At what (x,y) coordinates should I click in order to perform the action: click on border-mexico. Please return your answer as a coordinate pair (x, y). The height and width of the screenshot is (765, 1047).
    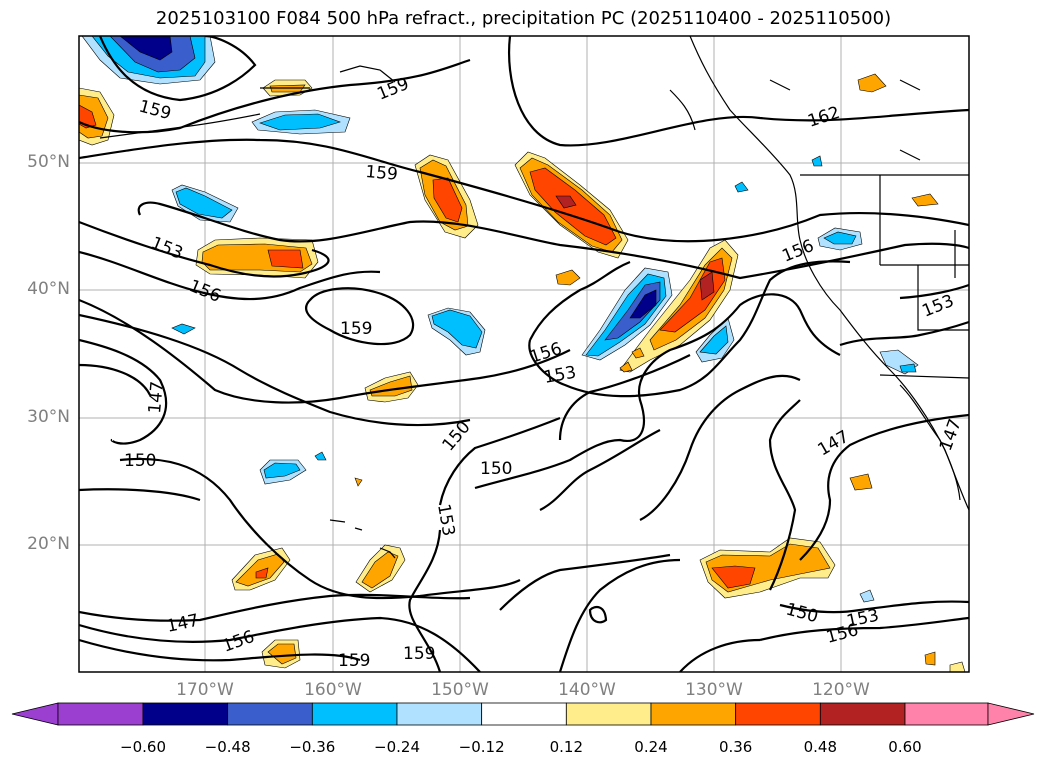
    Looking at the image, I should click on (924, 376).